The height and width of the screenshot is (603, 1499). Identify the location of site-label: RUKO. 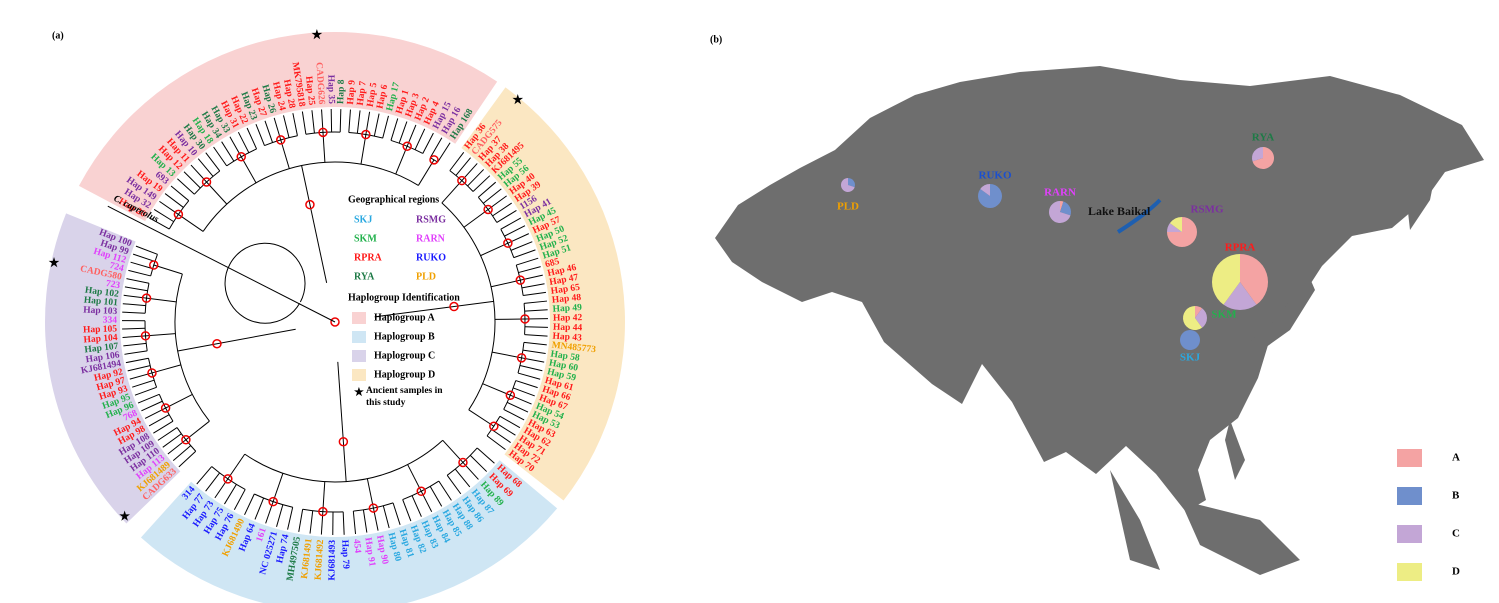
(995, 176).